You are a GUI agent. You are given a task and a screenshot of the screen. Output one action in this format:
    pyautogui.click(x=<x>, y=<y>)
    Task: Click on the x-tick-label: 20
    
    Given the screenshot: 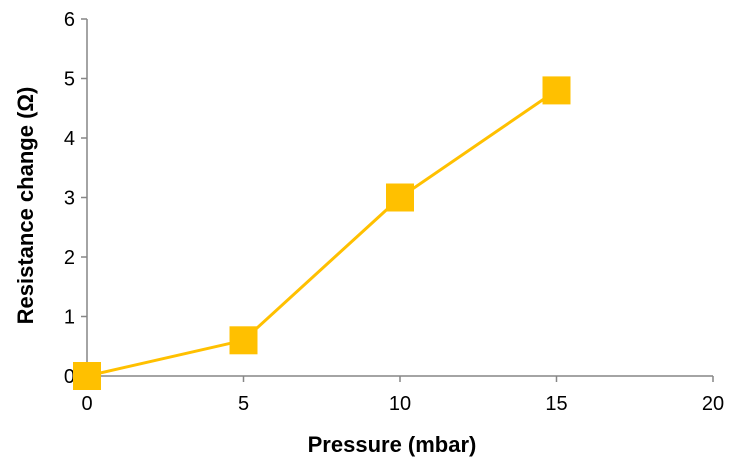 What is the action you would take?
    pyautogui.click(x=713, y=404)
    